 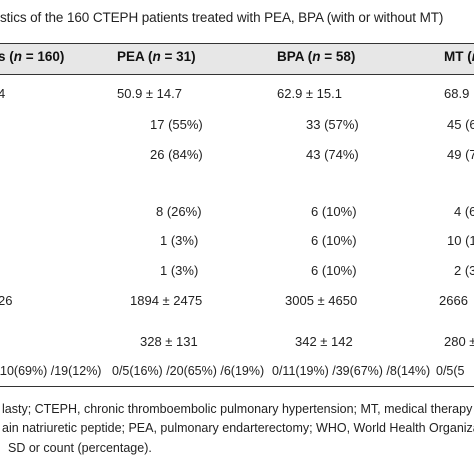 What do you see at coordinates (176, 154) in the screenshot?
I see `row-2-pea: 26 (84%)` at bounding box center [176, 154].